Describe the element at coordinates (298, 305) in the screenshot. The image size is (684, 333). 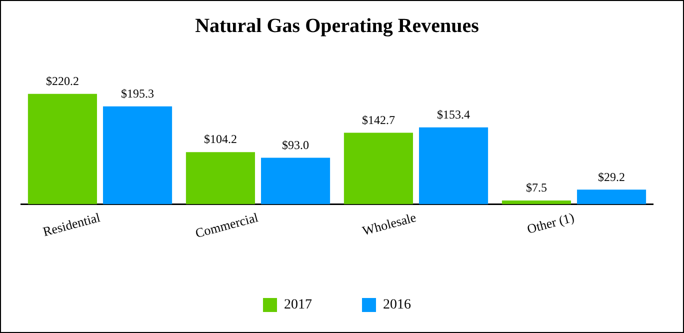
I see `legend-label: 2017` at that location.